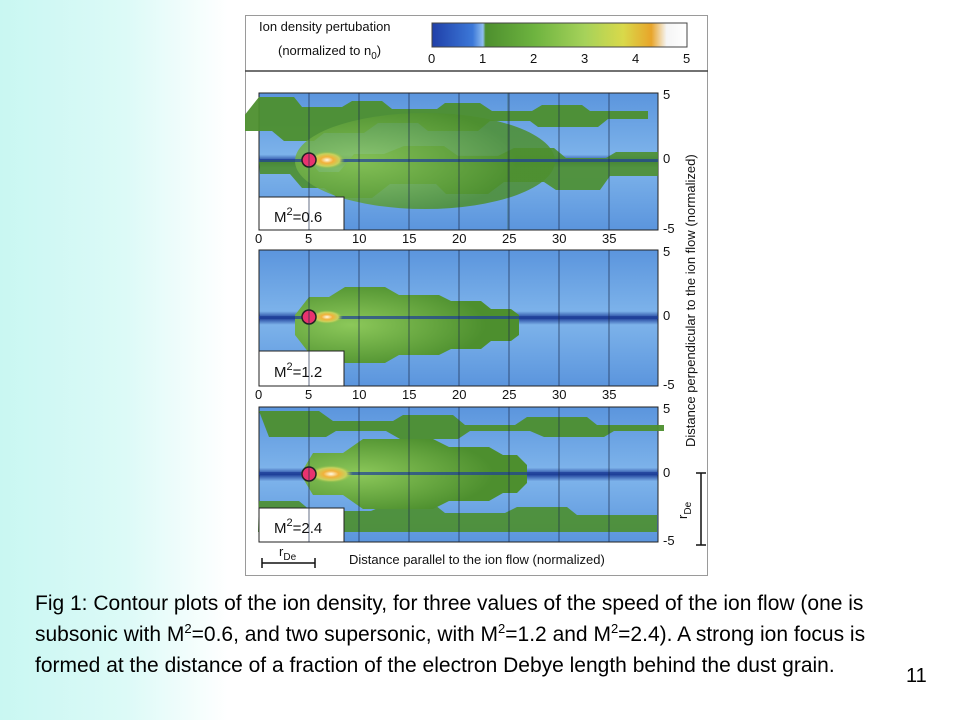  What do you see at coordinates (431, 58) in the screenshot?
I see `colorbar-tick-label: 0` at bounding box center [431, 58].